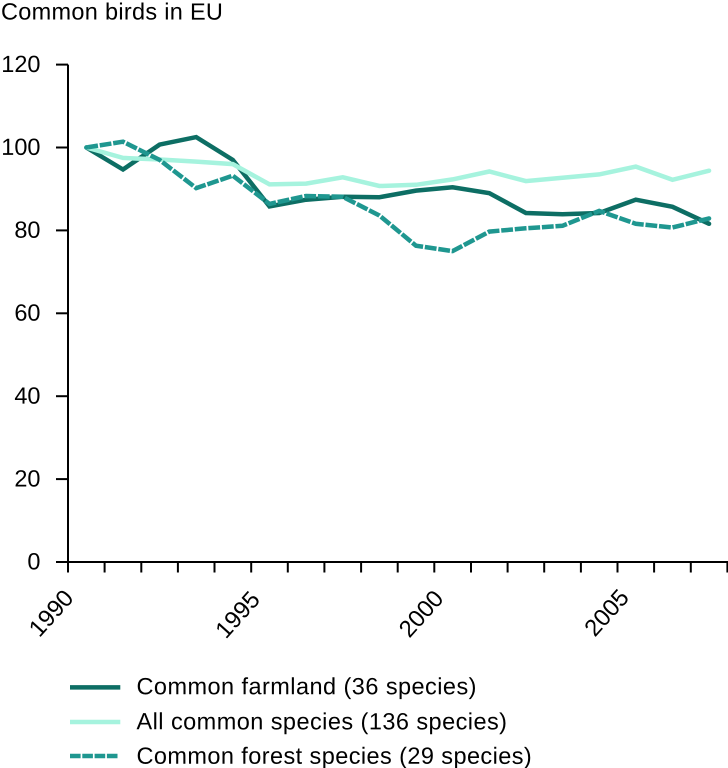 Image resolution: width=728 pixels, height=768 pixels. I want to click on svg-text: 0, so click(33, 561).